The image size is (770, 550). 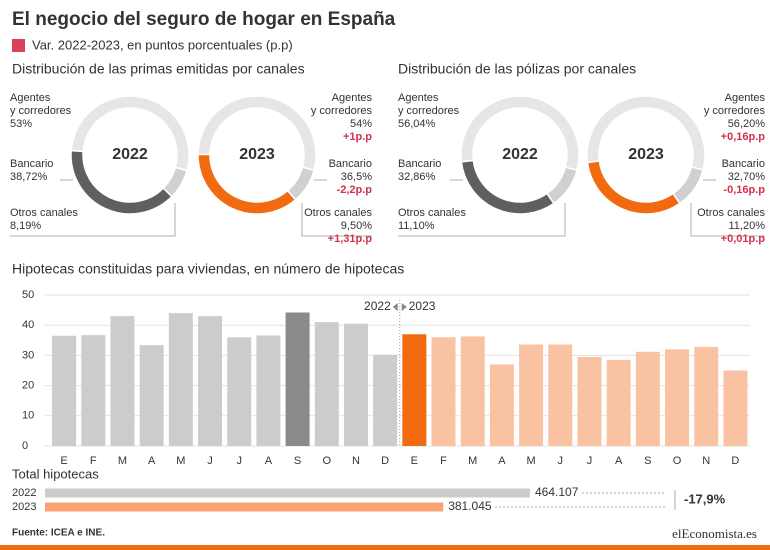 I want to click on series-label: 2023, so click(x=422, y=306).